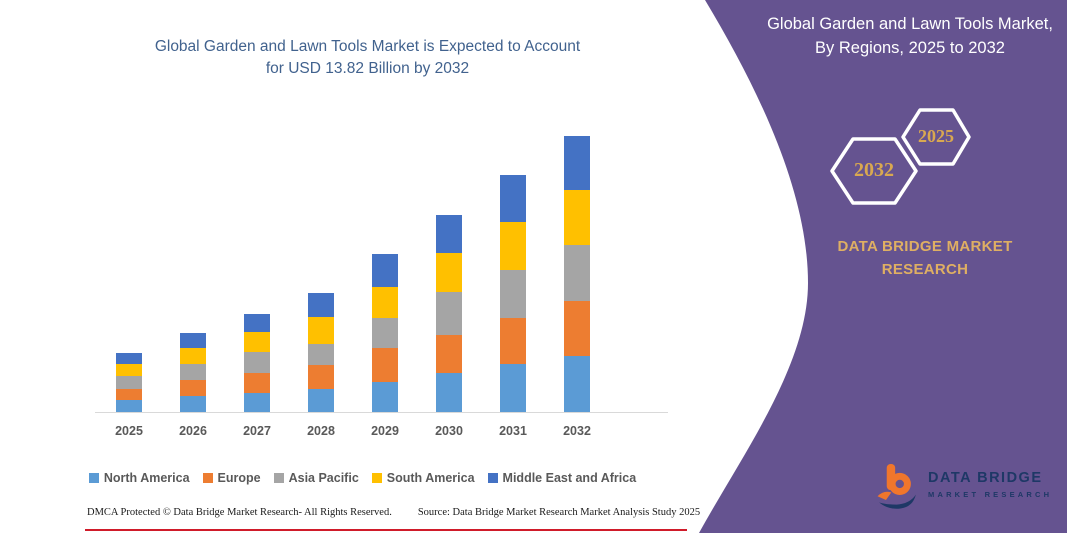 Image resolution: width=1067 pixels, height=533 pixels. What do you see at coordinates (925, 269) in the screenshot?
I see `brand-line2: RESEARCH` at bounding box center [925, 269].